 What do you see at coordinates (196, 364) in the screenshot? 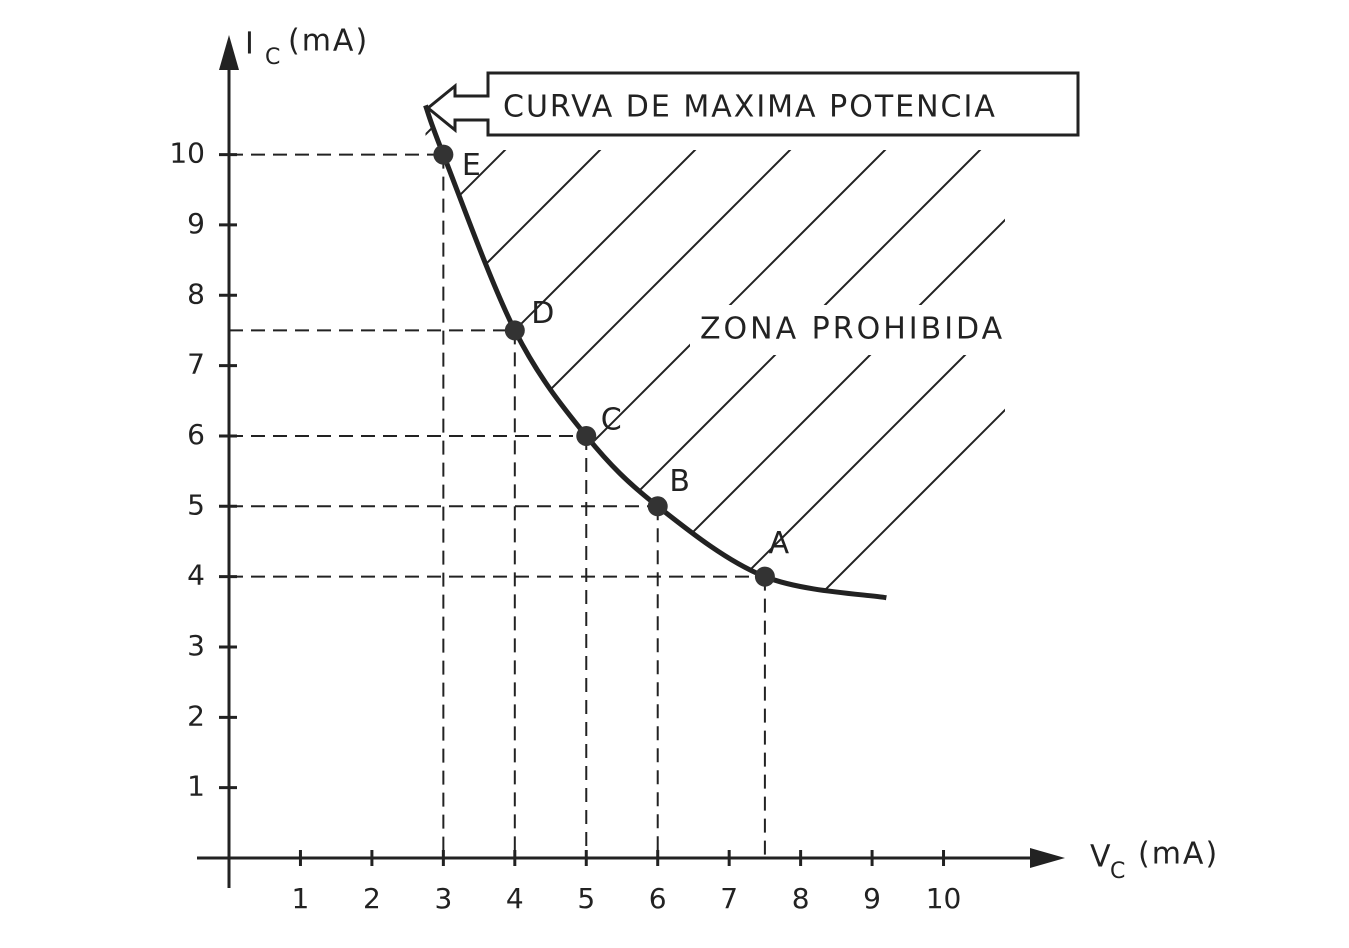
I see `y-tick-label: 7` at bounding box center [196, 364].